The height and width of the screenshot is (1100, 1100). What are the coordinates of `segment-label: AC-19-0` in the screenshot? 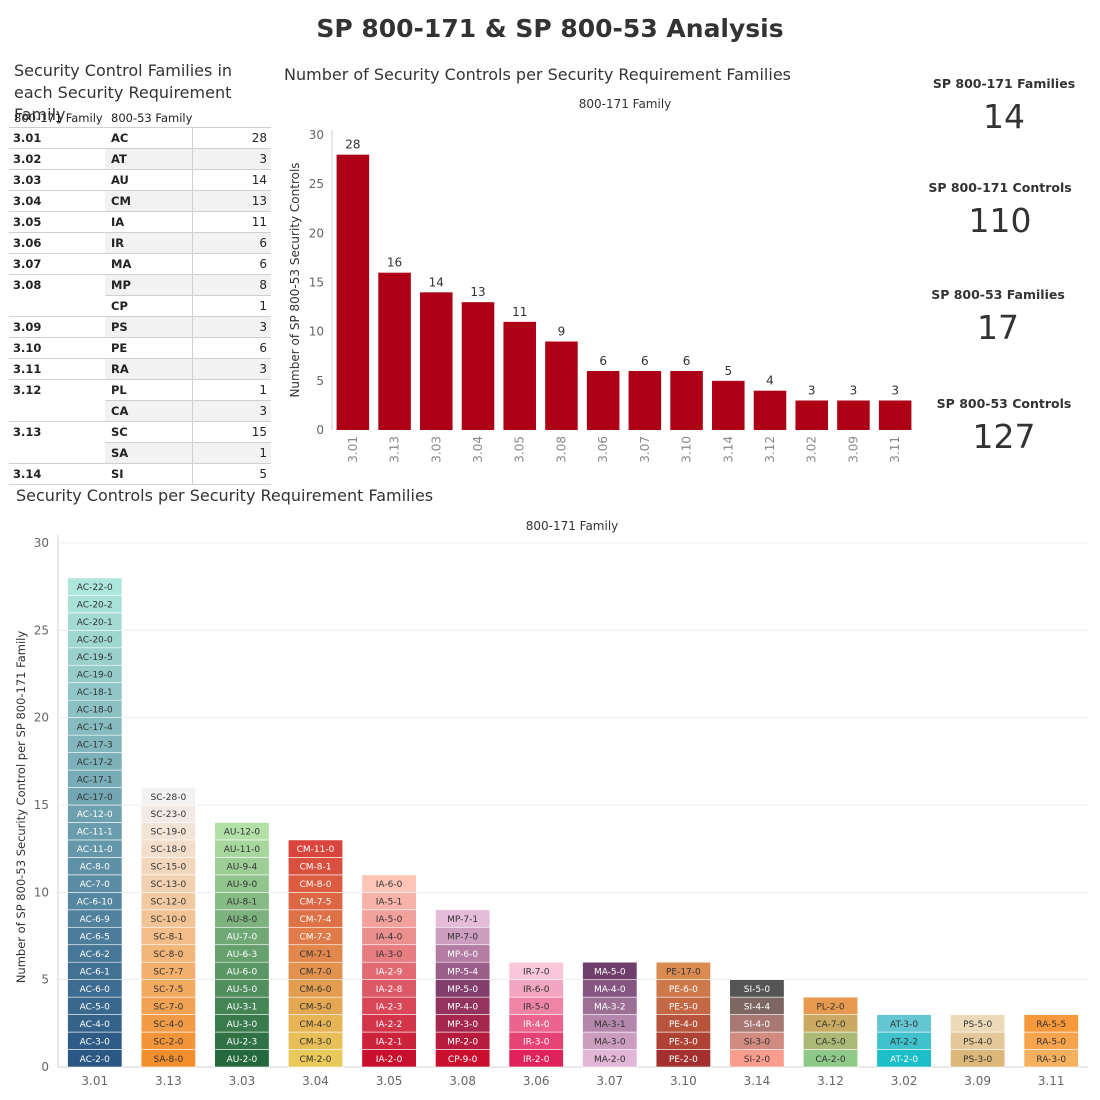 It's located at (95, 676).